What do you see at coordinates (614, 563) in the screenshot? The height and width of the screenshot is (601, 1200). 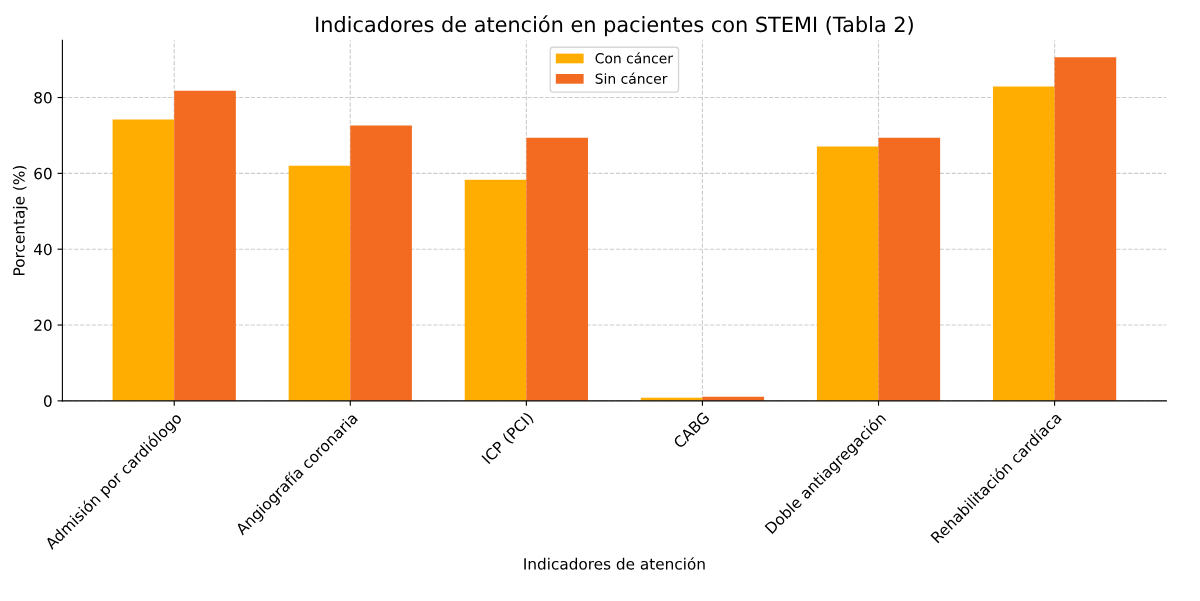 I see `x-axis-title: Indicadores de atención` at bounding box center [614, 563].